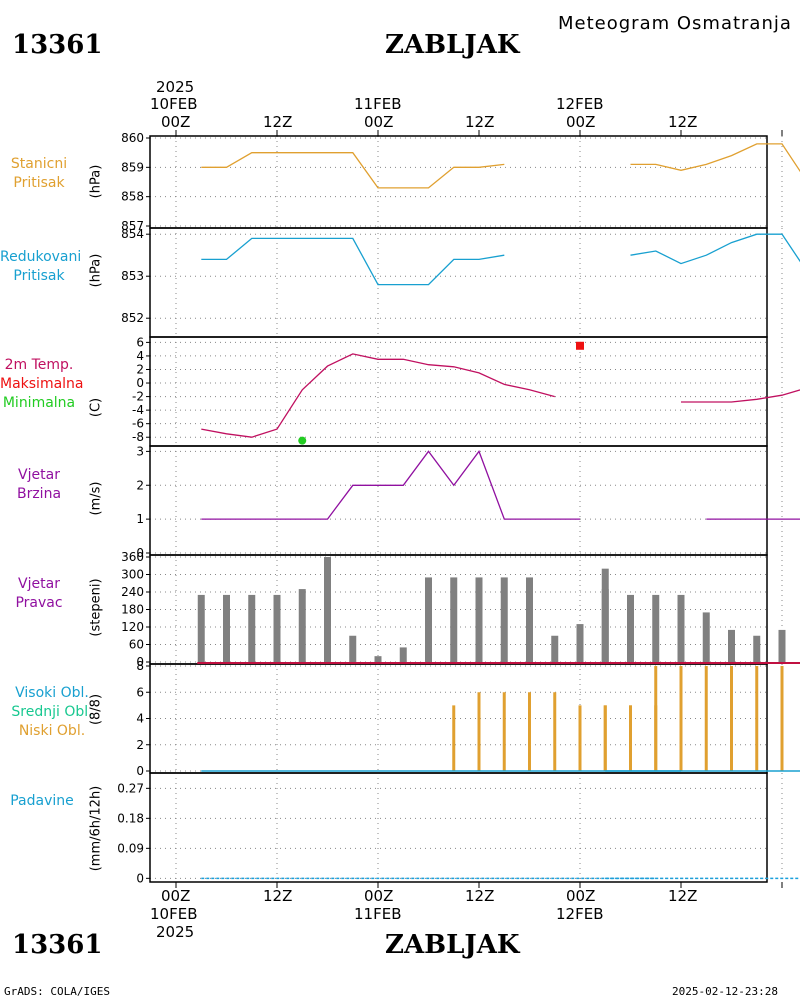  I want to click on tick-label-top-1: 00Z, so click(176, 122).